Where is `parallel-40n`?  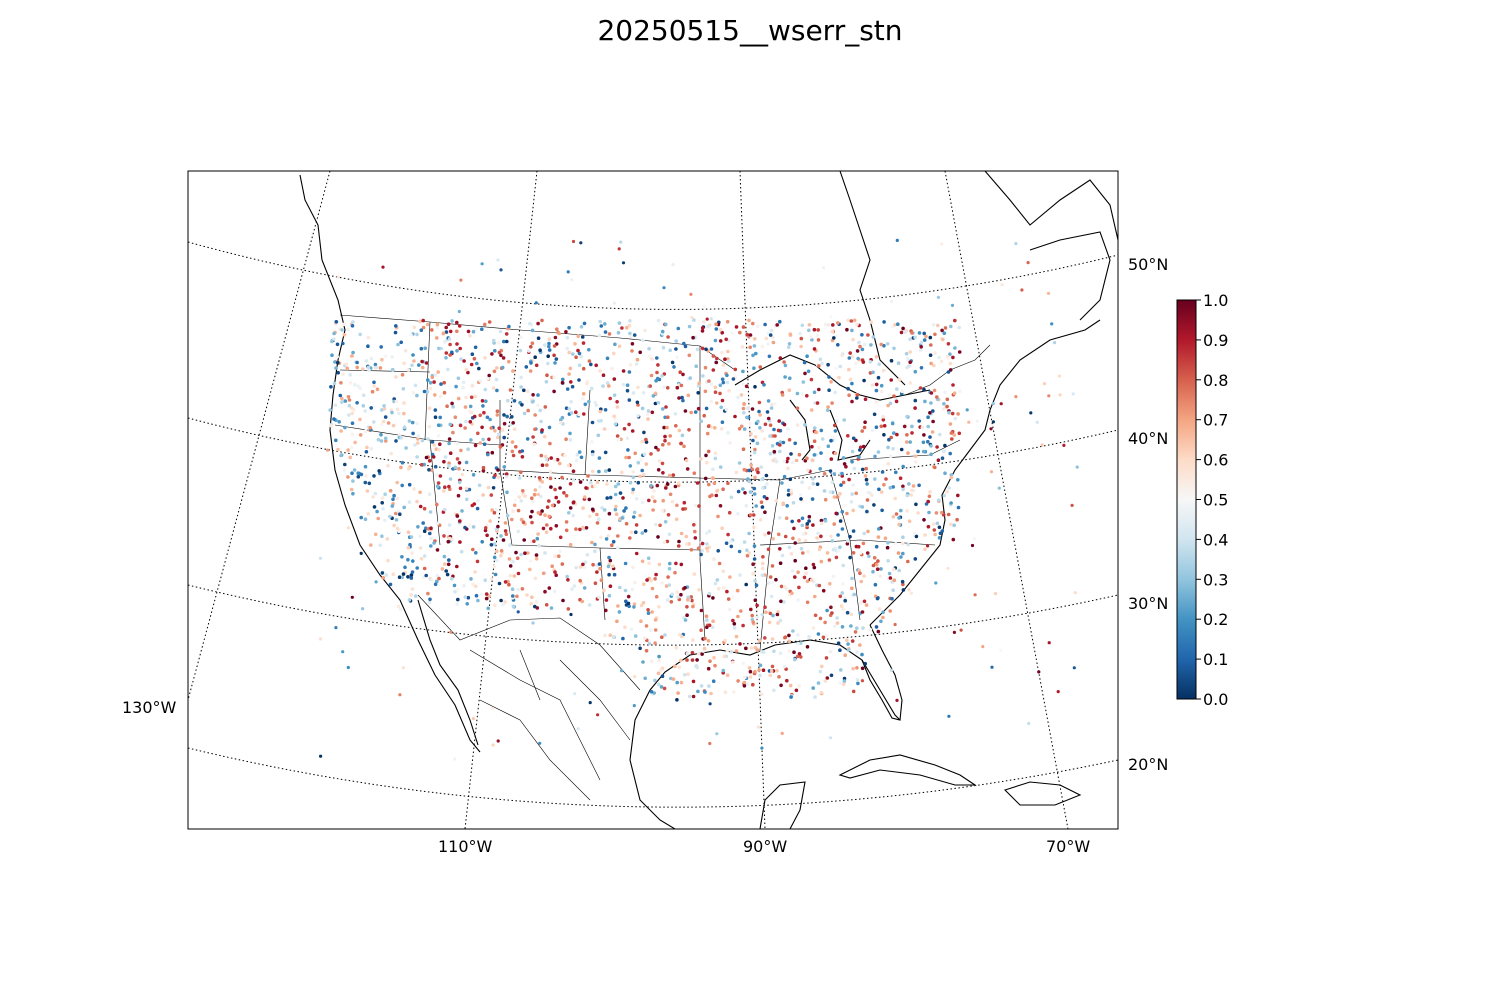
parallel-40n is located at coordinates (653, 450).